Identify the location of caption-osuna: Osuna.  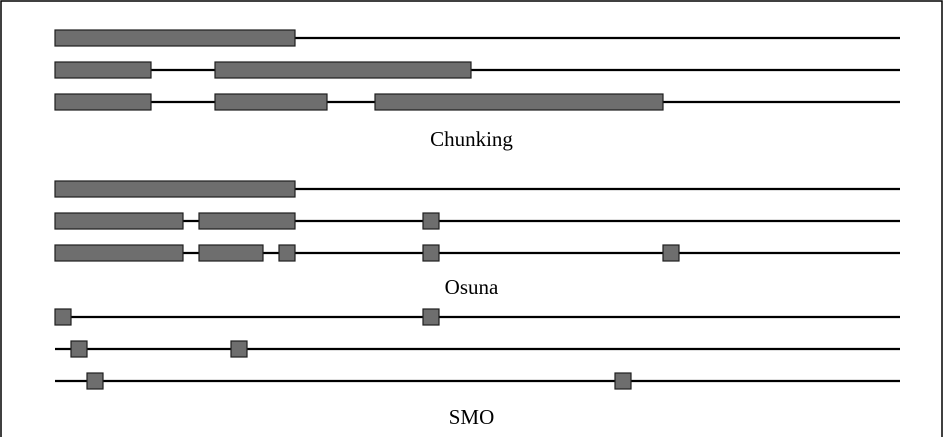
(472, 287).